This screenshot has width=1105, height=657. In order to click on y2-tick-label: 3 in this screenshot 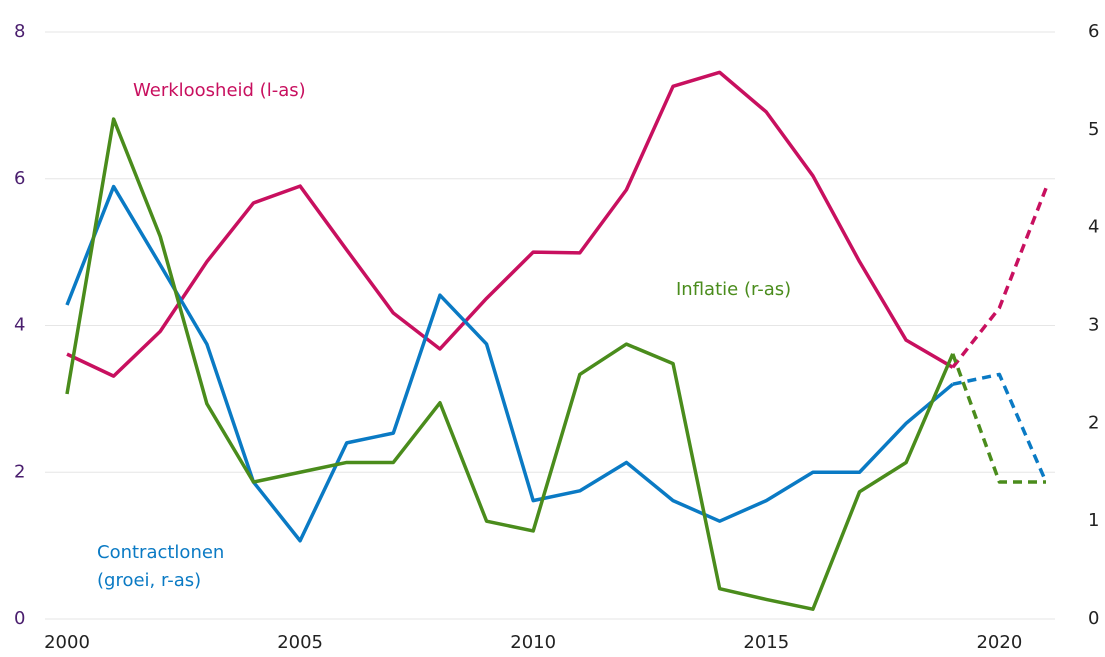, I will do `click(1093, 325)`.